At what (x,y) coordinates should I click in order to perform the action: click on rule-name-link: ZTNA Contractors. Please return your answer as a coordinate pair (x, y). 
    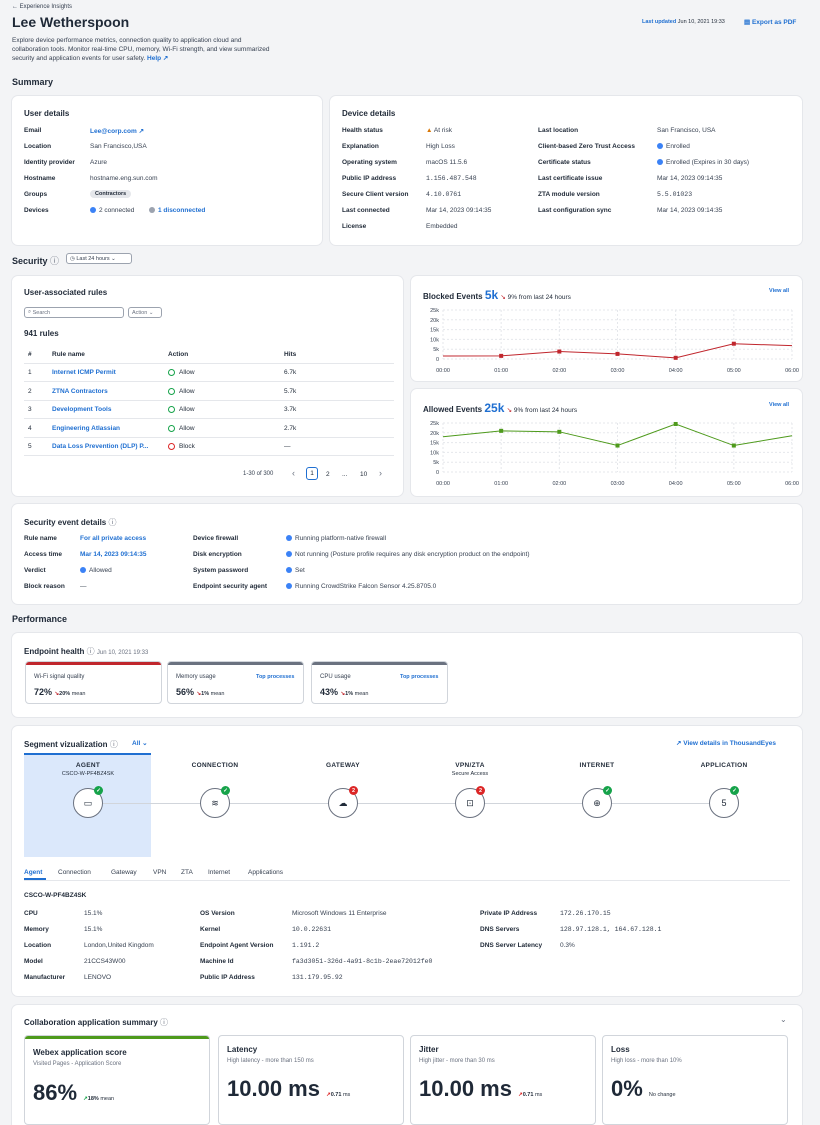
    Looking at the image, I should click on (80, 391).